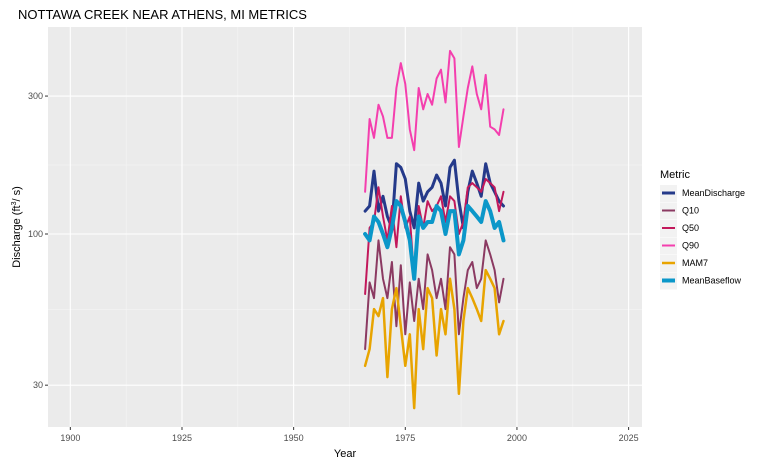 This screenshot has width=757, height=464. I want to click on legend-label-q10: Q10, so click(690, 211).